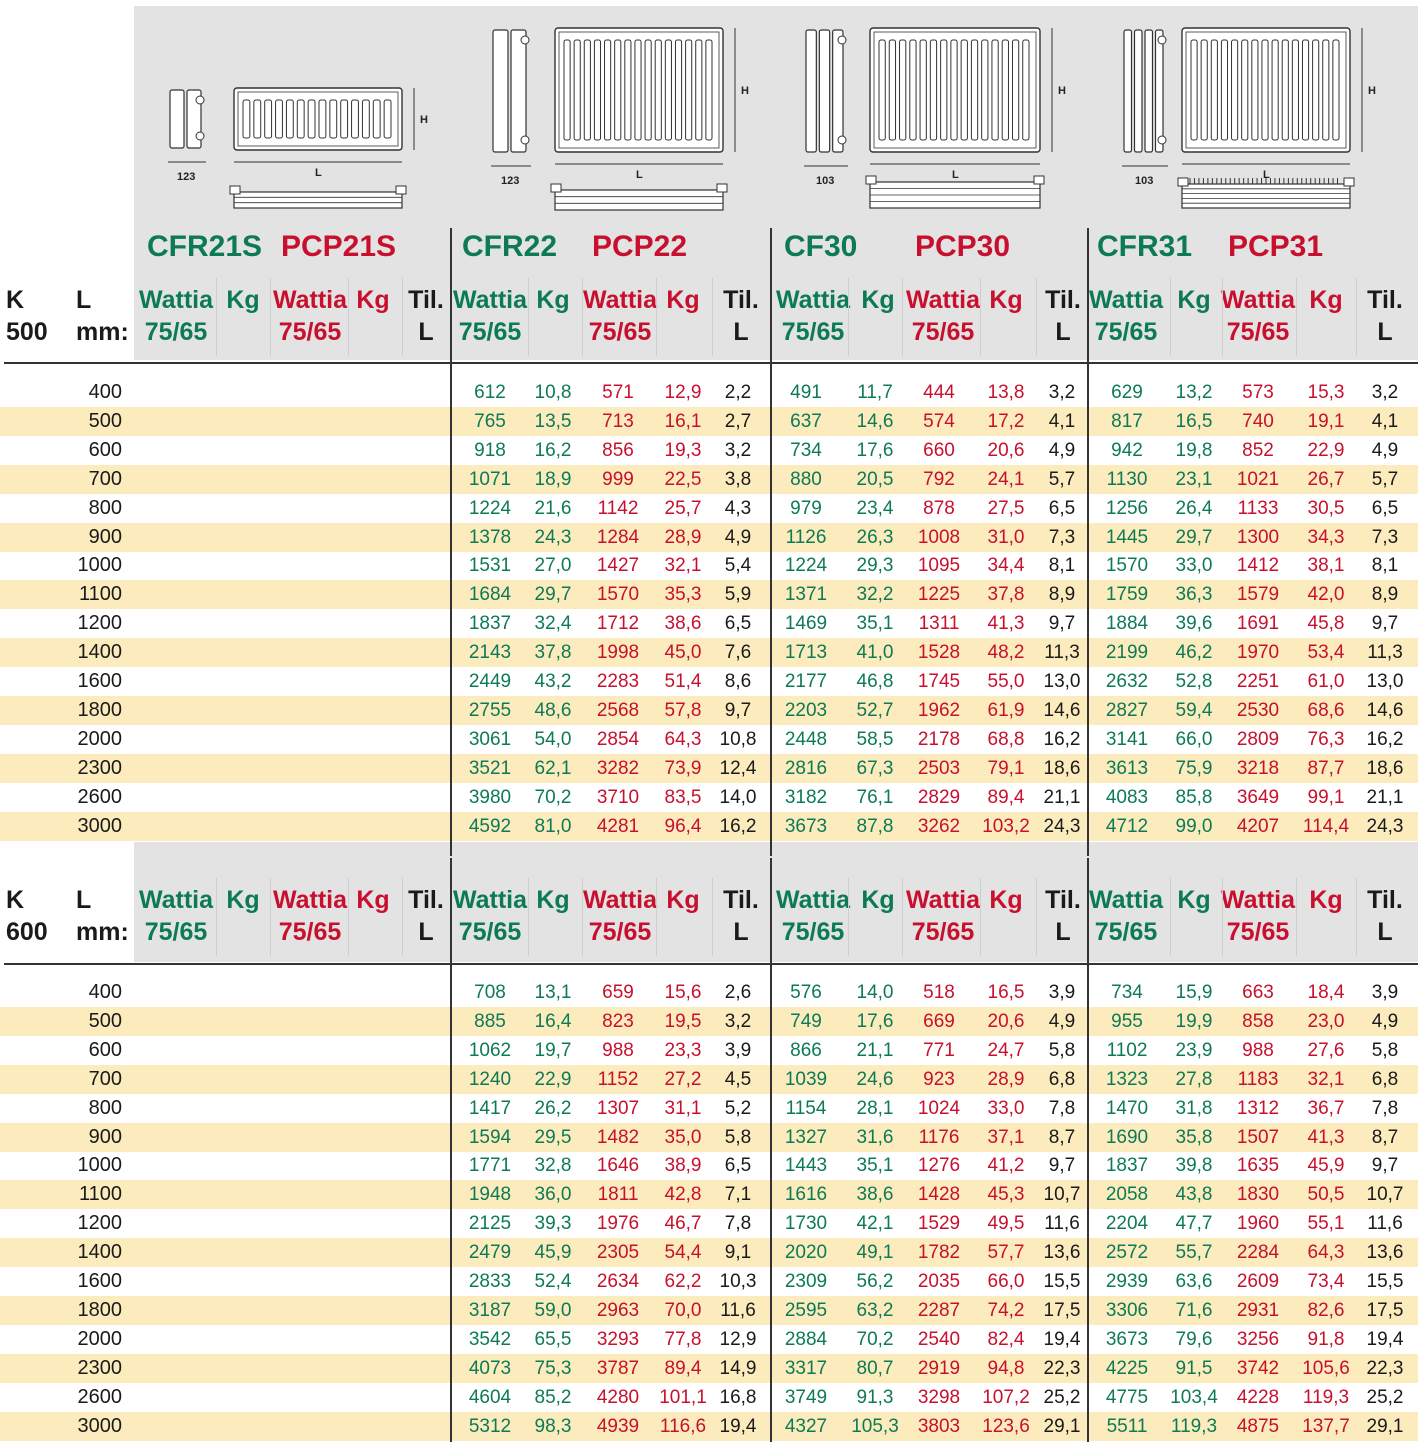 Image resolution: width=1418 pixels, height=1442 pixels. Describe the element at coordinates (683, 1224) in the screenshot. I see `table-cell: 46,7` at that location.